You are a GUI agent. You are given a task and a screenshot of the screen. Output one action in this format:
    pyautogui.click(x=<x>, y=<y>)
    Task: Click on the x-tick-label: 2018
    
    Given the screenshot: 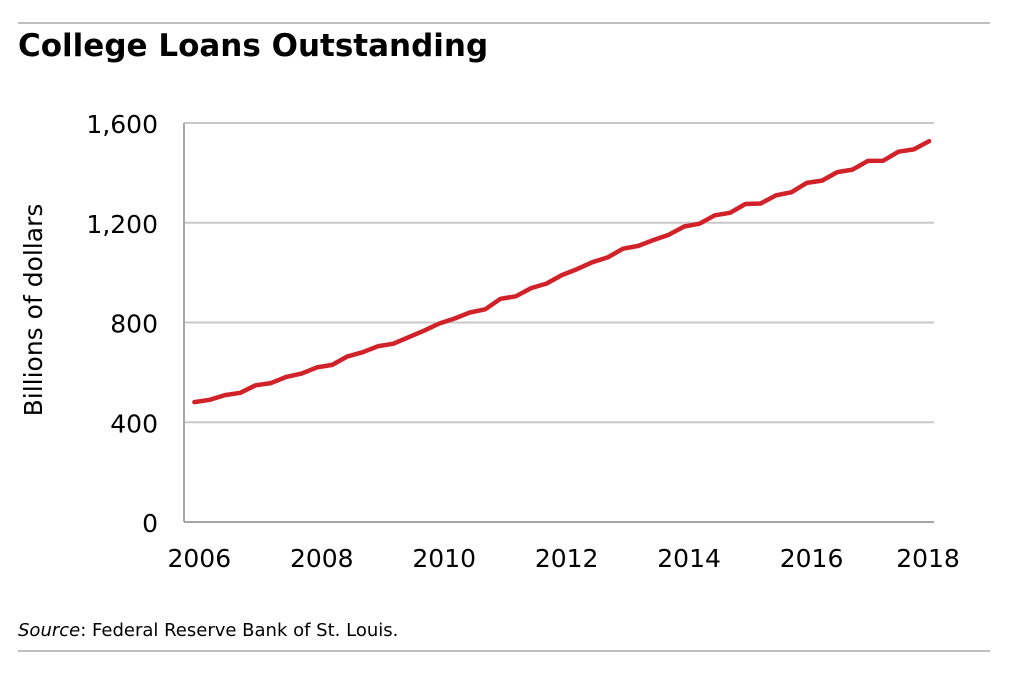 What is the action you would take?
    pyautogui.click(x=928, y=558)
    